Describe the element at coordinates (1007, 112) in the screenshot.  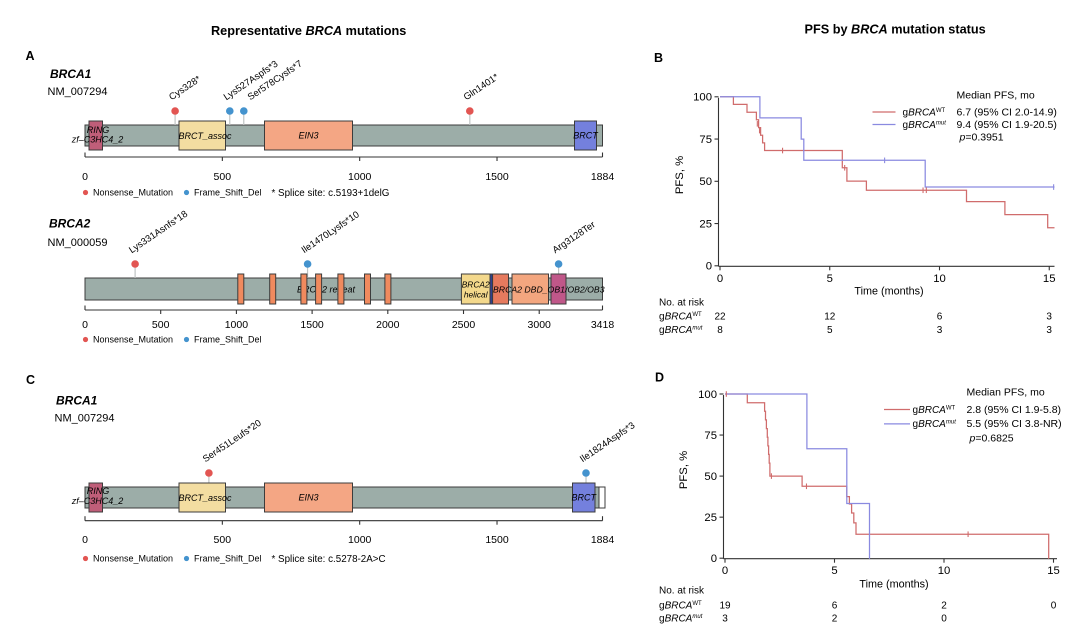
I see `svg-text: 6.7 (95% CI 2.0-14.9)` at that location.